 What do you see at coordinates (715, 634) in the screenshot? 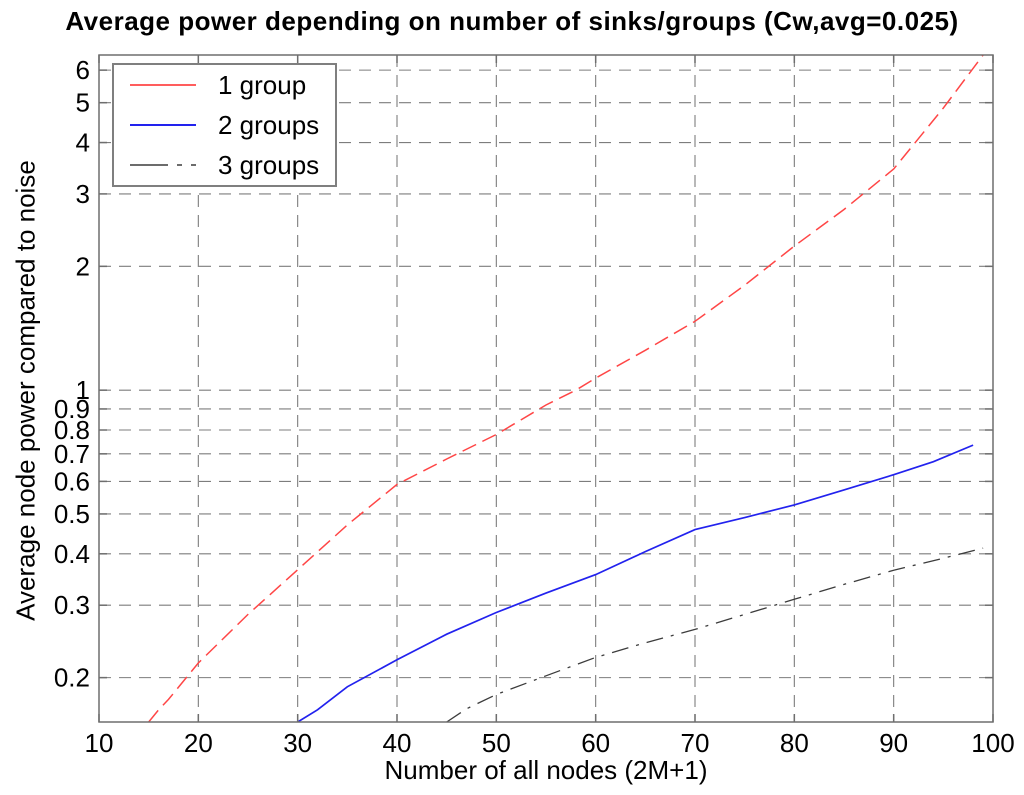
I see `series-line-3-groups` at bounding box center [715, 634].